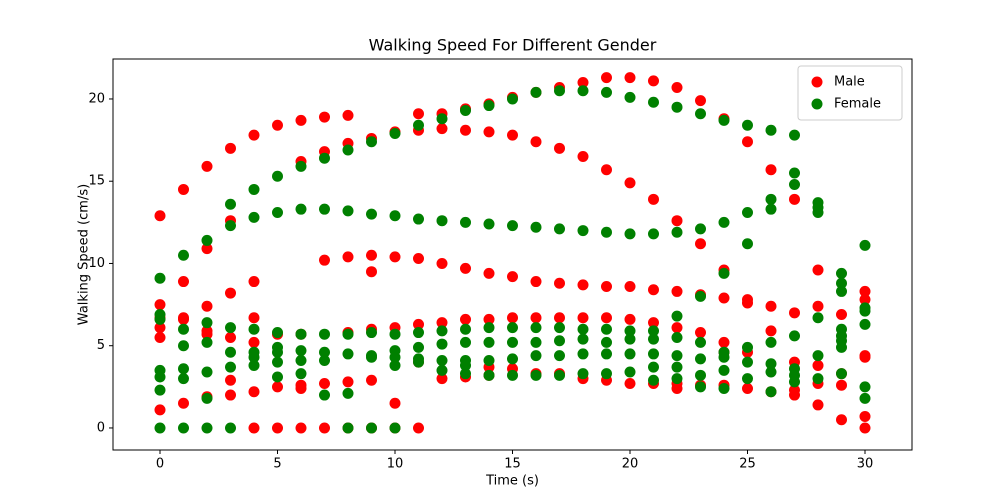  Describe the element at coordinates (512, 464) in the screenshot. I see `x-tick-label: 15` at that location.